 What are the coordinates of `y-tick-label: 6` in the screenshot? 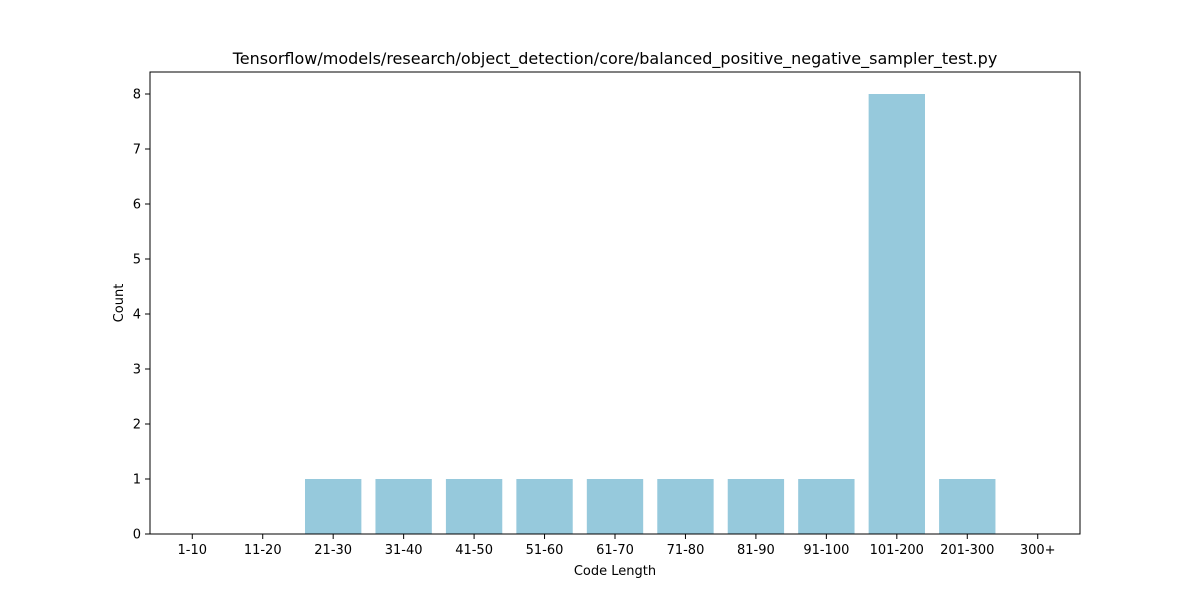 It's located at (137, 205).